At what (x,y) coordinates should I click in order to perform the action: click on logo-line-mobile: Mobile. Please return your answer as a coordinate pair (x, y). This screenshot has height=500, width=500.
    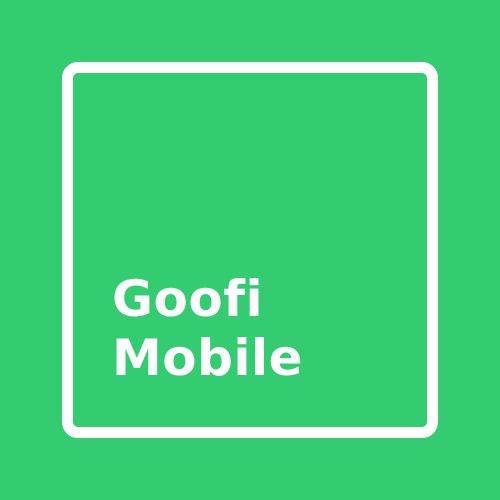
    Looking at the image, I should click on (208, 358).